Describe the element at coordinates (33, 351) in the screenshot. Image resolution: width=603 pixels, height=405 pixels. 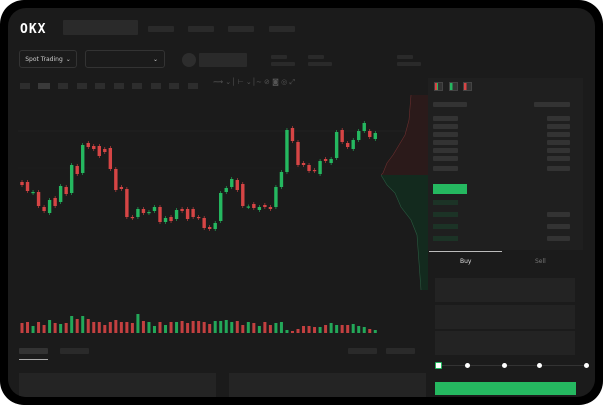
I see `tab-open-orders` at that location.